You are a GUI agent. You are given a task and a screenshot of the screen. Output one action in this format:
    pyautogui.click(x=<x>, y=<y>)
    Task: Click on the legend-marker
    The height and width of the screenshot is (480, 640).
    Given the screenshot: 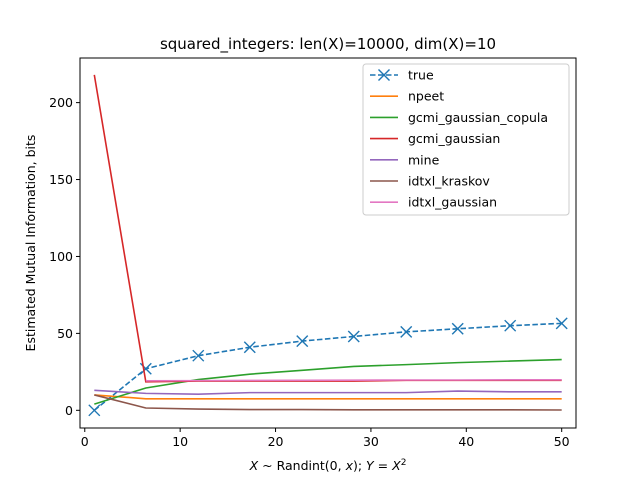 What is the action you would take?
    pyautogui.click(x=384, y=75)
    